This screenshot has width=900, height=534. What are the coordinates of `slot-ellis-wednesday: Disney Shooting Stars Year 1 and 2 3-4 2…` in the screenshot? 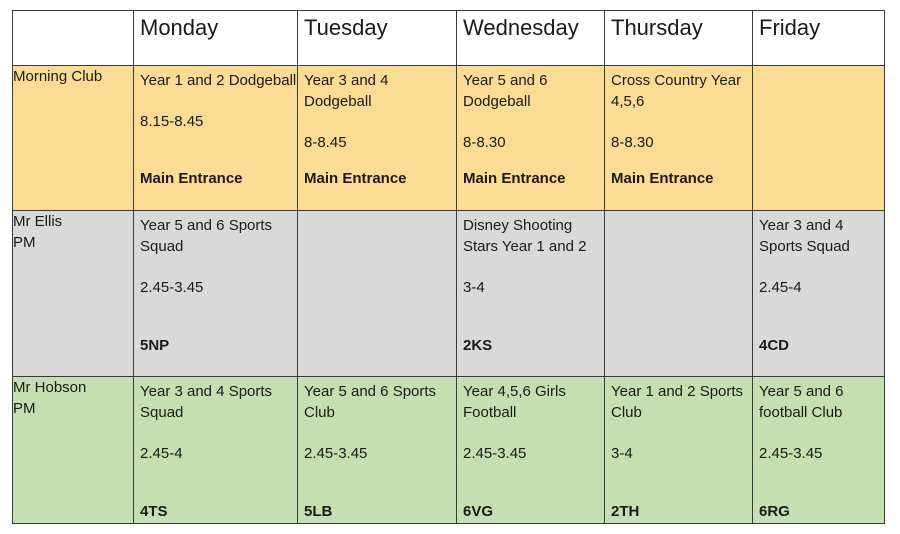 It's located at (530, 293).